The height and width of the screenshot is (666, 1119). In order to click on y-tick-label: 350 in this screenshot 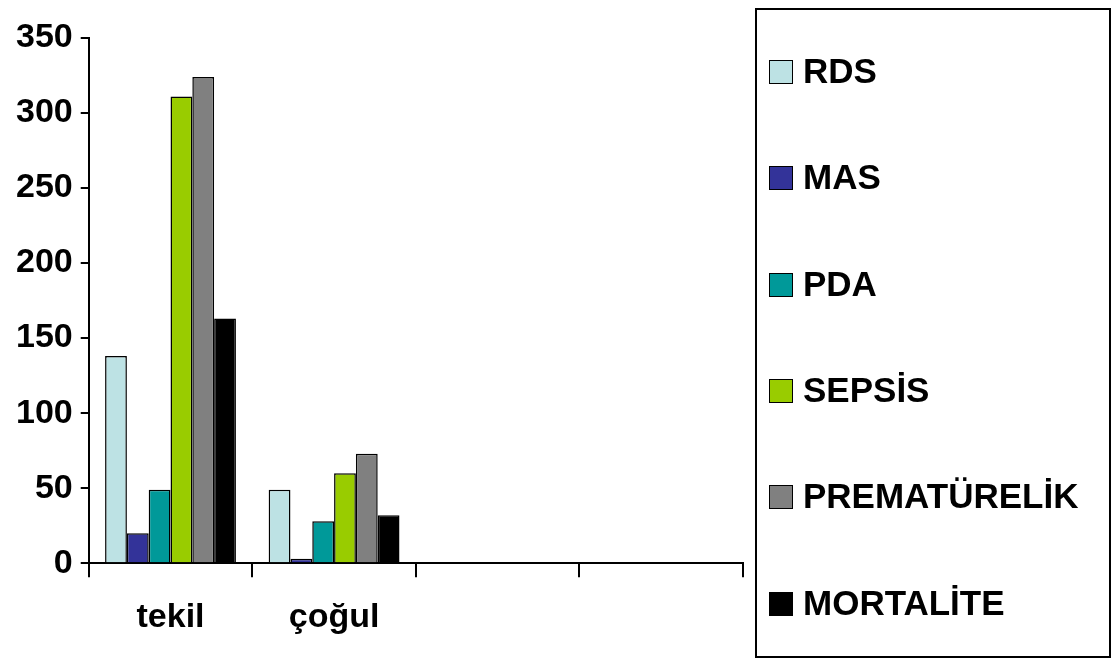, I will do `click(44, 35)`.